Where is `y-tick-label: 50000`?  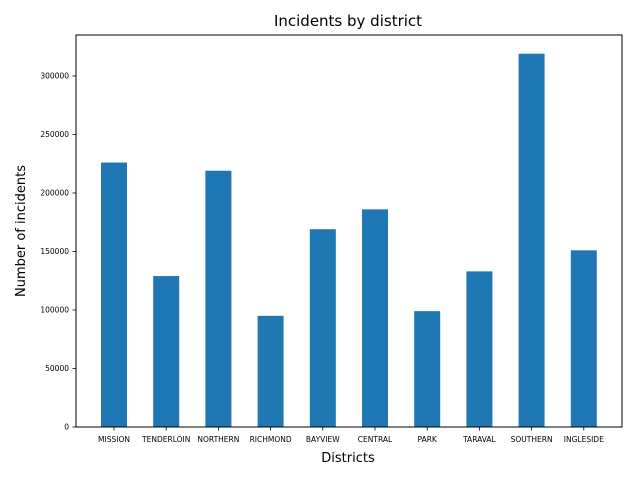 y-tick-label: 50000 is located at coordinates (57, 368).